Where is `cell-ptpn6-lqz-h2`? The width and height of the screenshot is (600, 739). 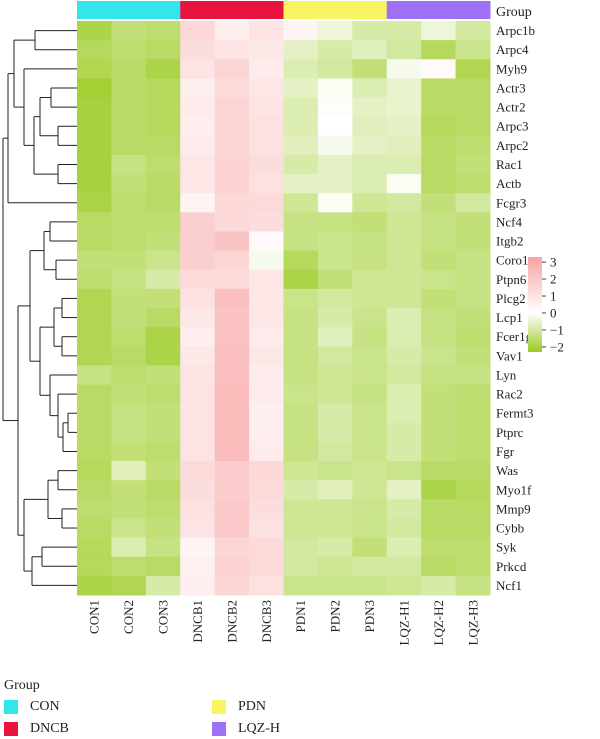
cell-ptpn6-lqz-h2 is located at coordinates (439, 279).